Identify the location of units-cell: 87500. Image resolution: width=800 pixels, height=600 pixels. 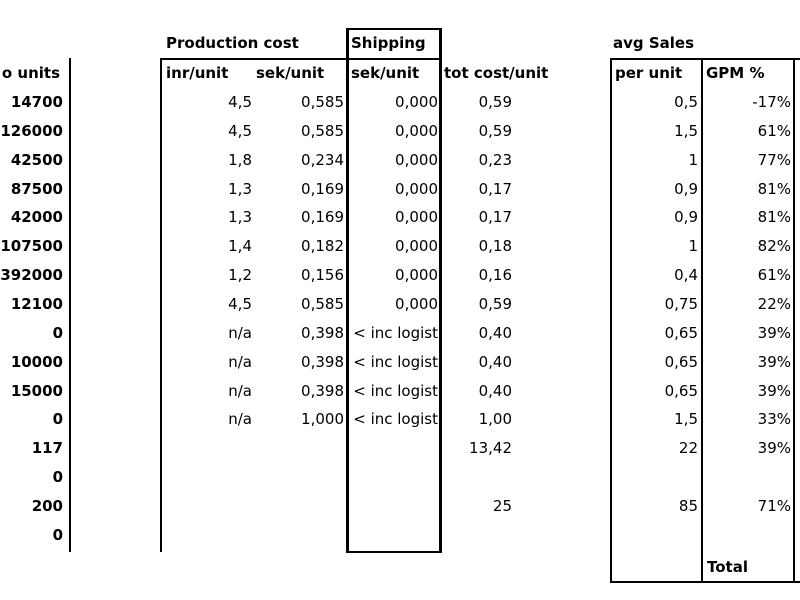
(36, 189).